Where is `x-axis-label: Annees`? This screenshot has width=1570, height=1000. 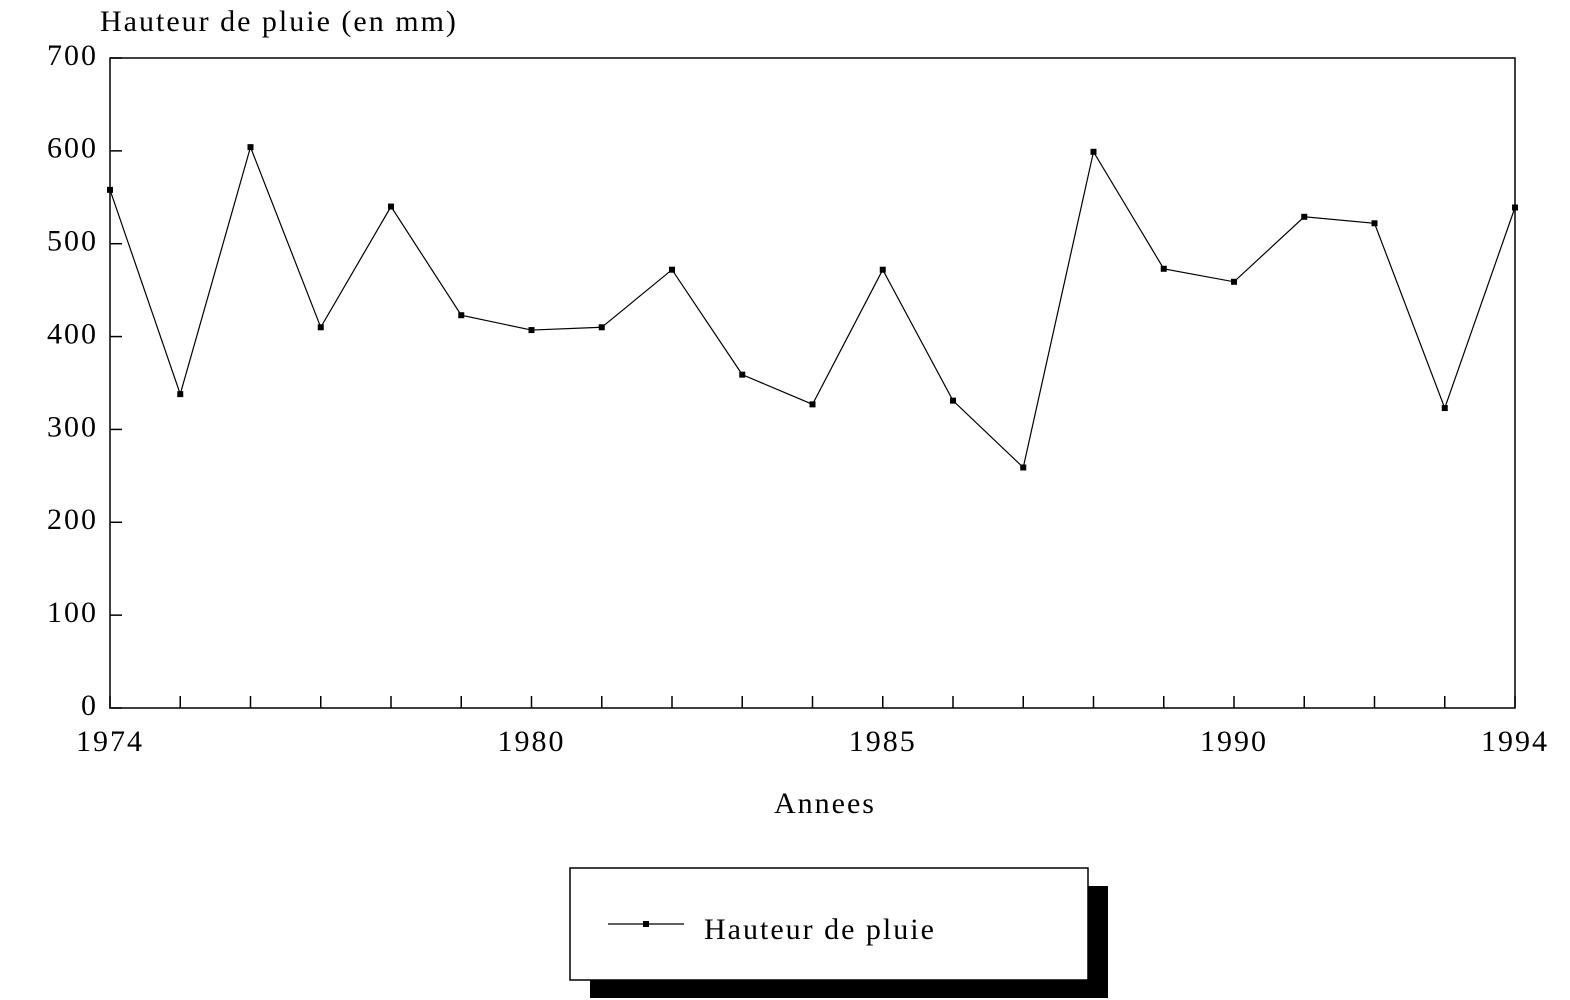 x-axis-label: Annees is located at coordinates (825, 803).